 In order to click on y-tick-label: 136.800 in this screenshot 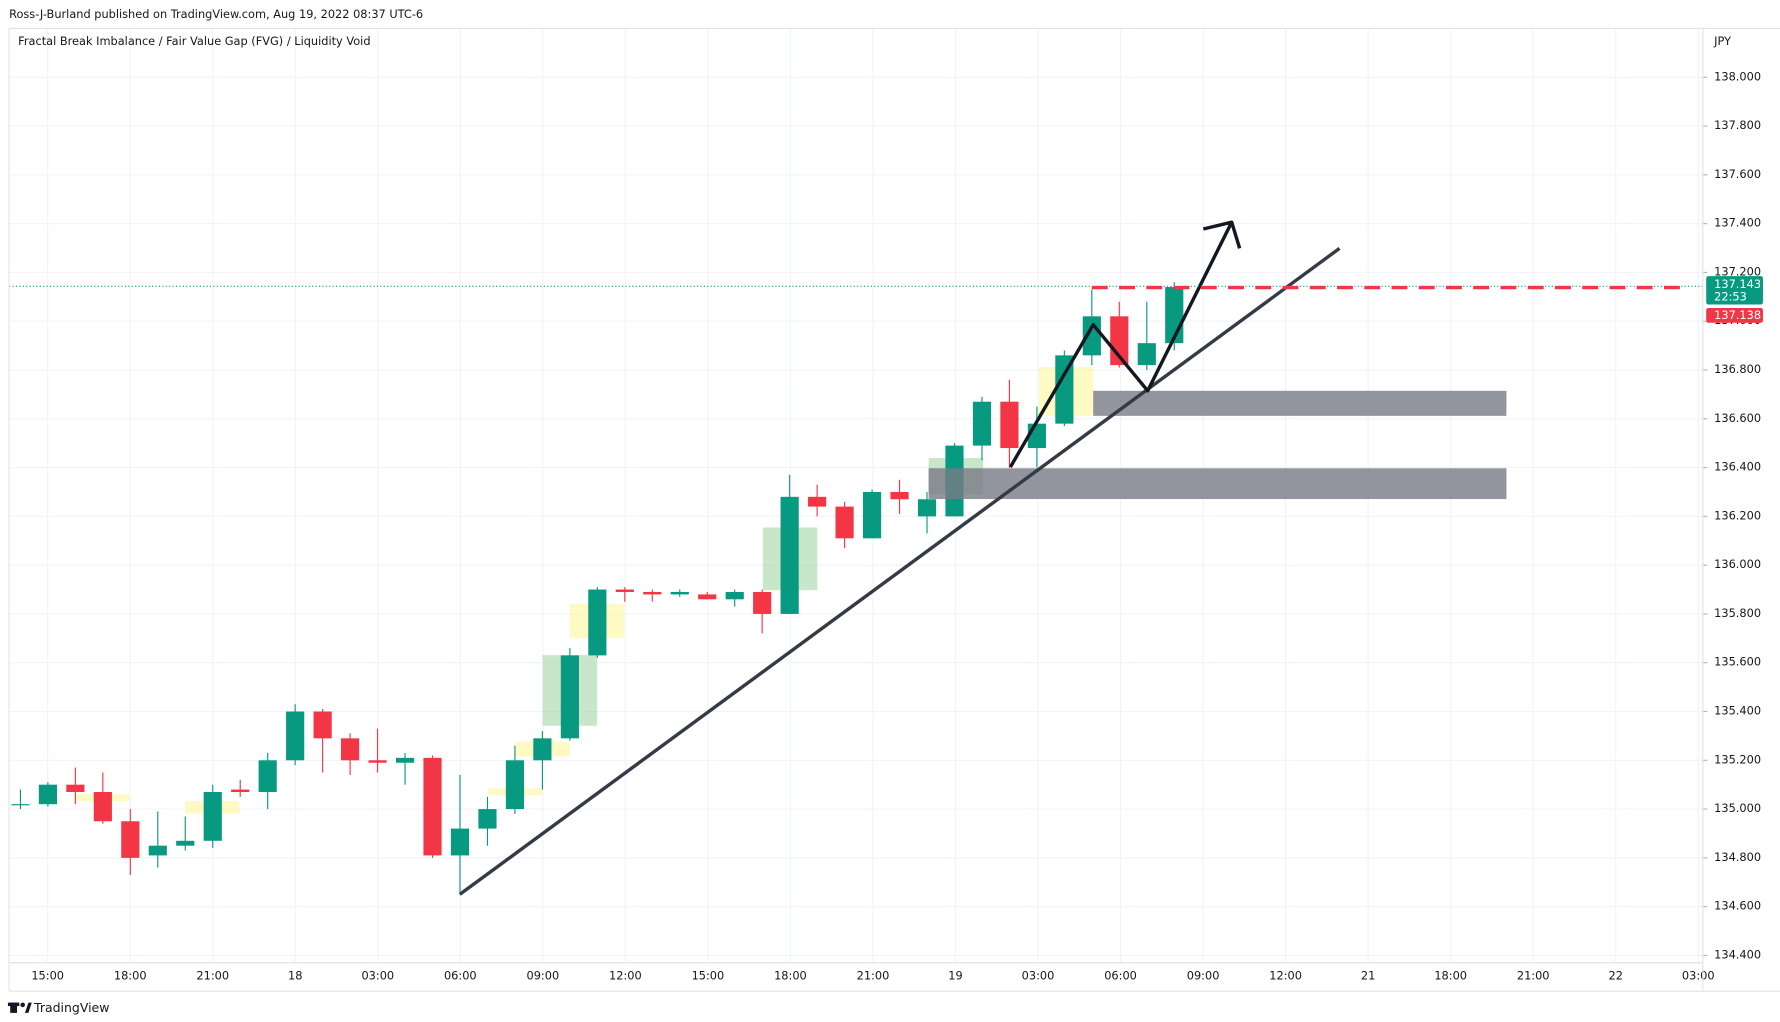, I will do `click(1737, 369)`.